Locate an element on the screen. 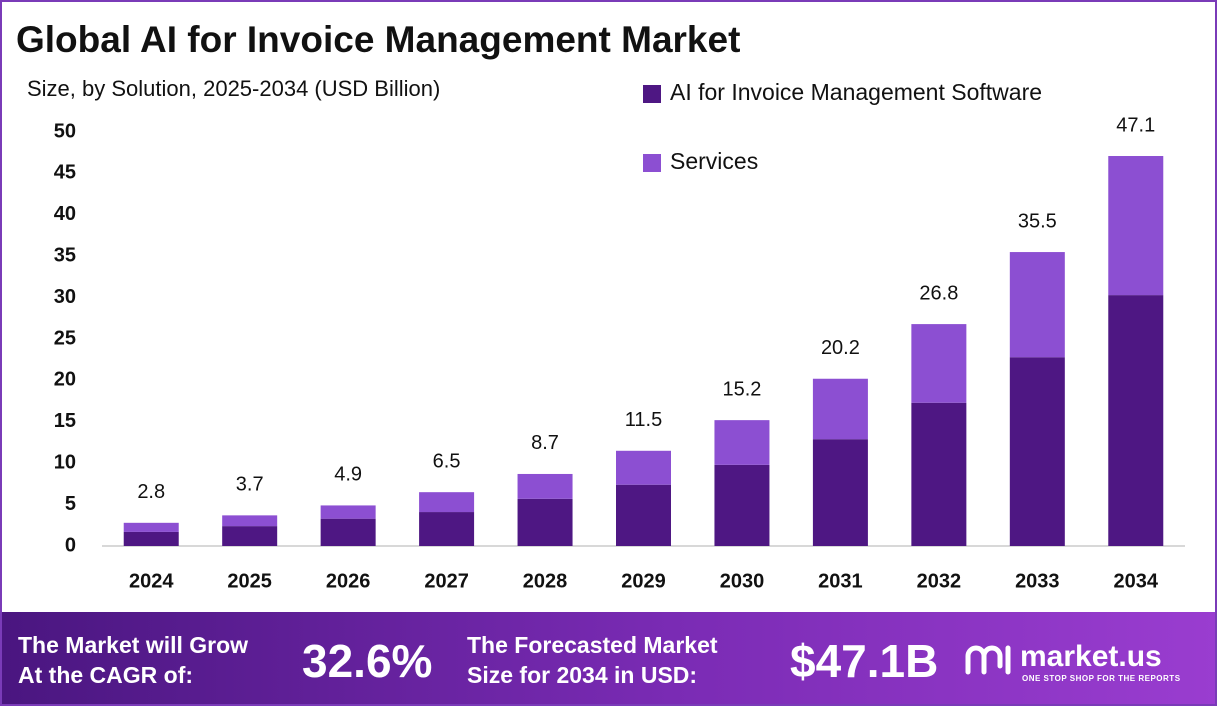 Image resolution: width=1217 pixels, height=706 pixels. y-tick-label: 20 is located at coordinates (65, 380).